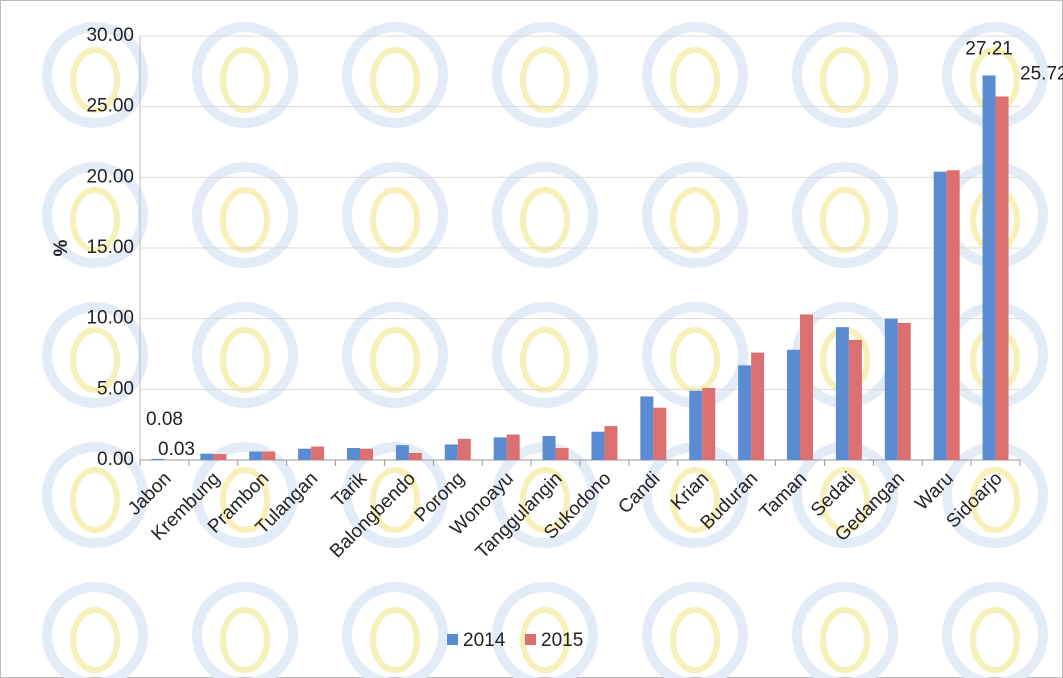 The width and height of the screenshot is (1063, 678). What do you see at coordinates (110, 176) in the screenshot?
I see `y-tick-label: 20.00` at bounding box center [110, 176].